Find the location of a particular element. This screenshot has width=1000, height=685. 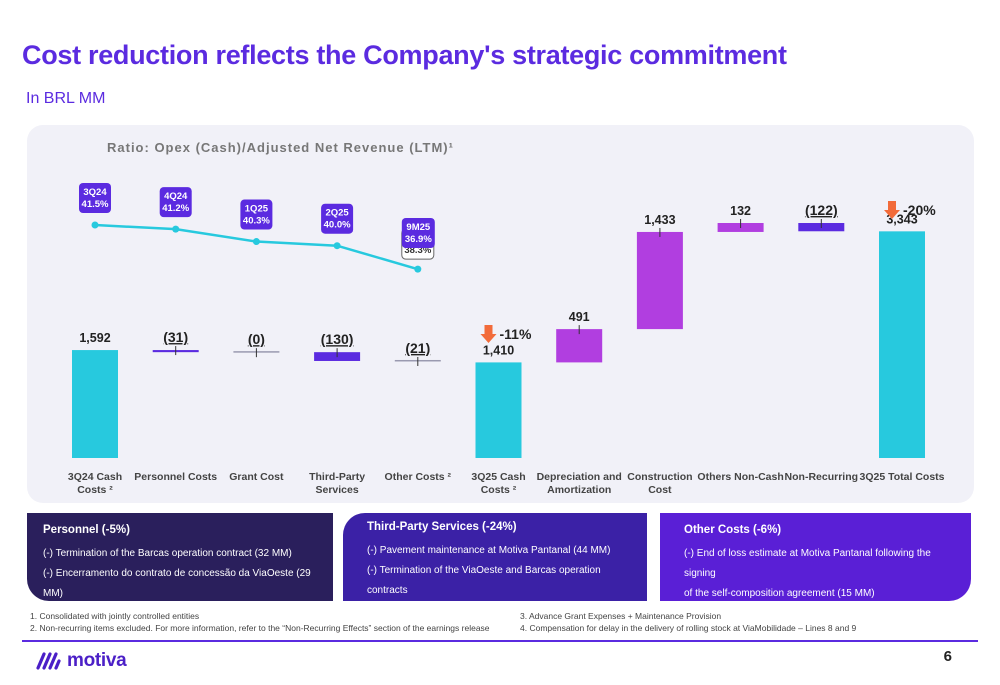

bar-value-label: (21) is located at coordinates (417, 348).